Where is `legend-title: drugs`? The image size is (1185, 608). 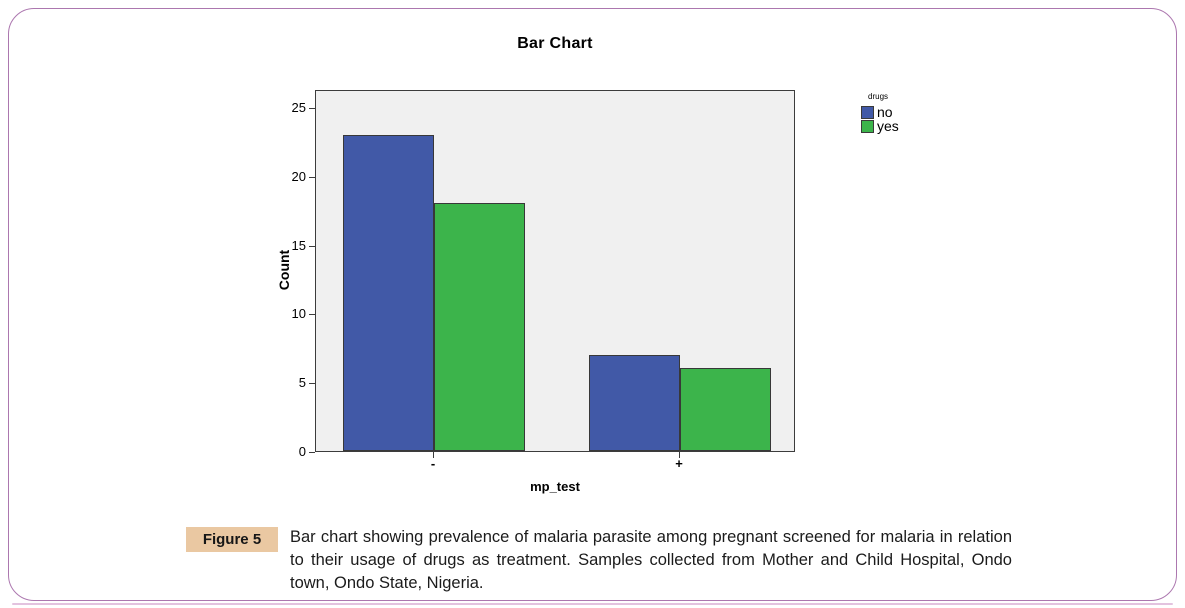
legend-title: drugs is located at coordinates (878, 96).